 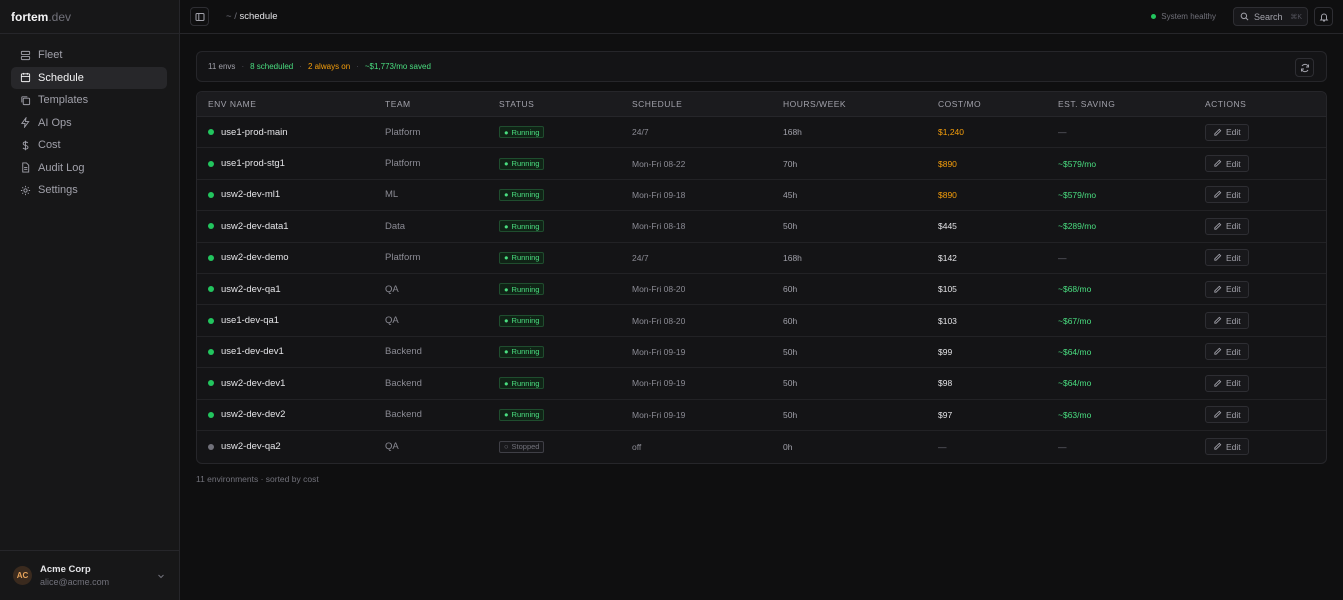 I want to click on account-name: Acme Corp, so click(x=65, y=569).